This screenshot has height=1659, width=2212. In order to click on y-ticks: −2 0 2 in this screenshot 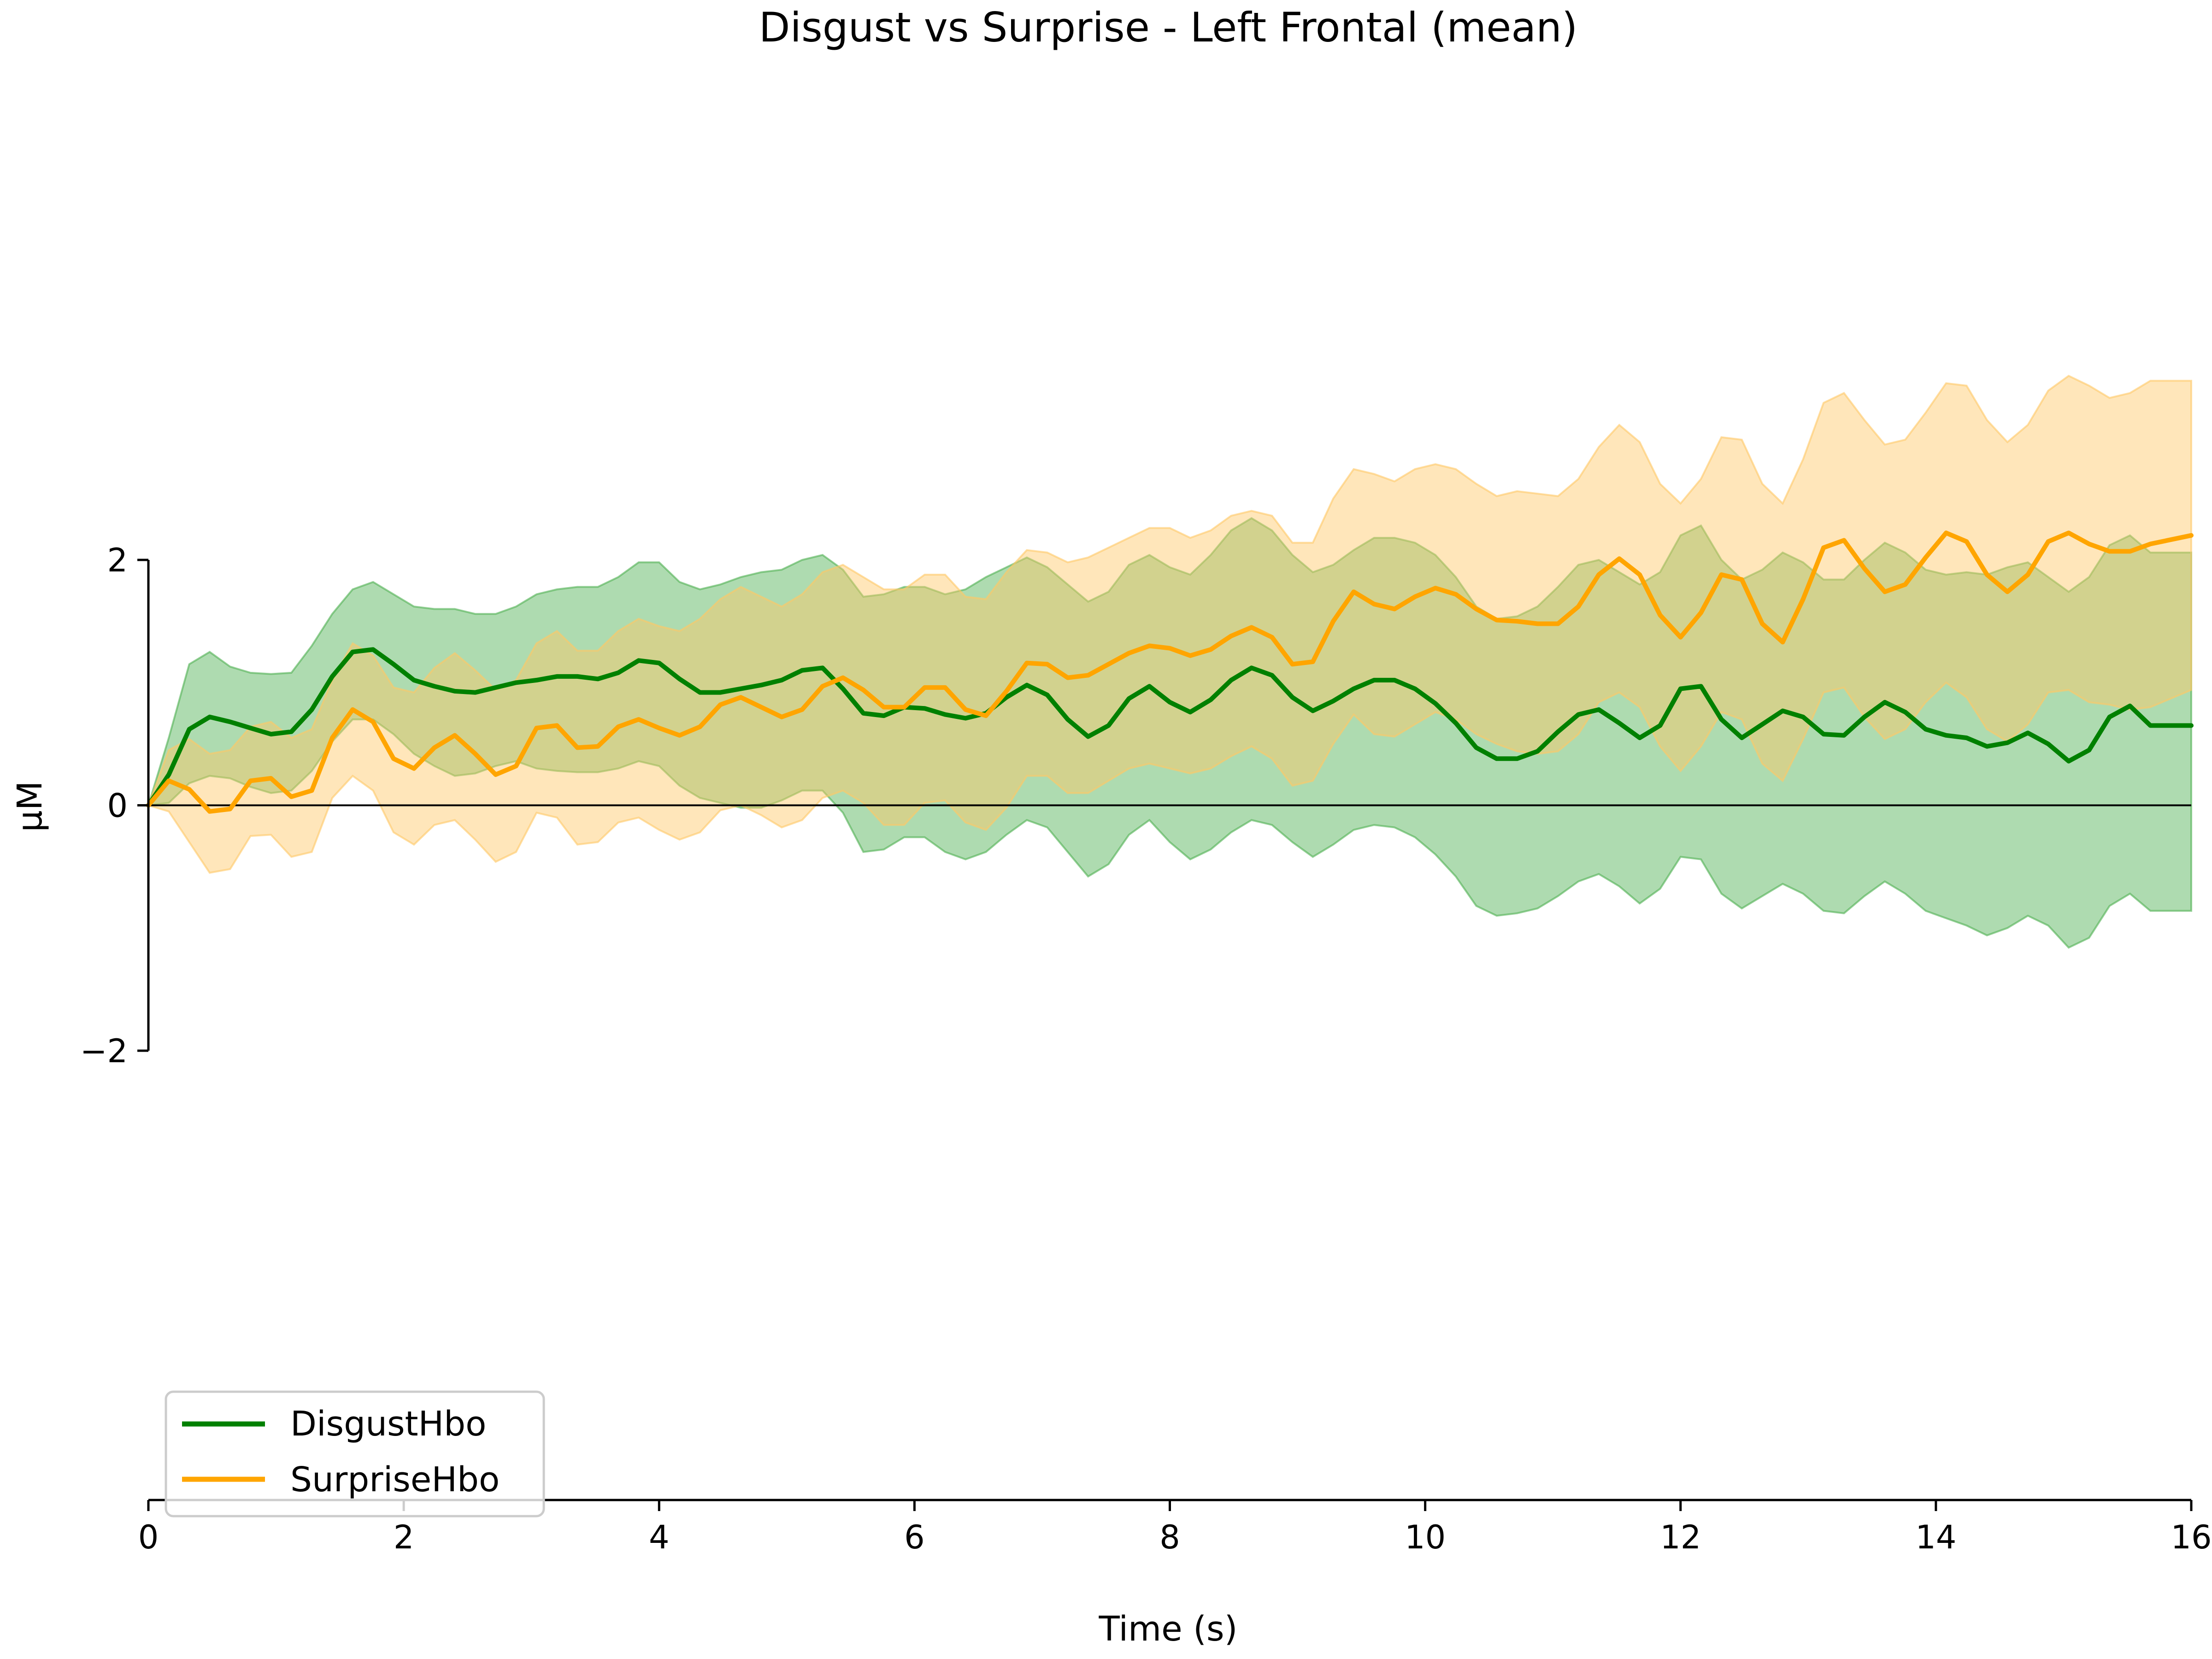, I will do `click(114, 805)`.